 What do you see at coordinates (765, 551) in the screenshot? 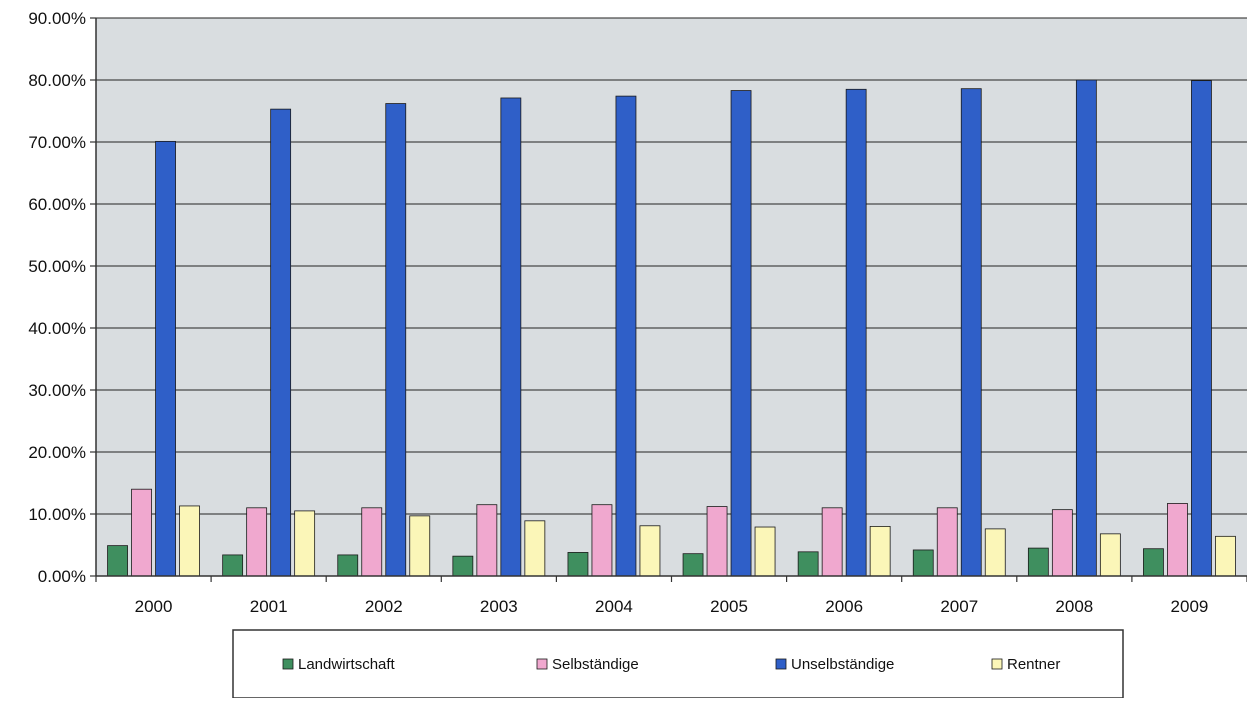
I see `bar-rentner-2005` at bounding box center [765, 551].